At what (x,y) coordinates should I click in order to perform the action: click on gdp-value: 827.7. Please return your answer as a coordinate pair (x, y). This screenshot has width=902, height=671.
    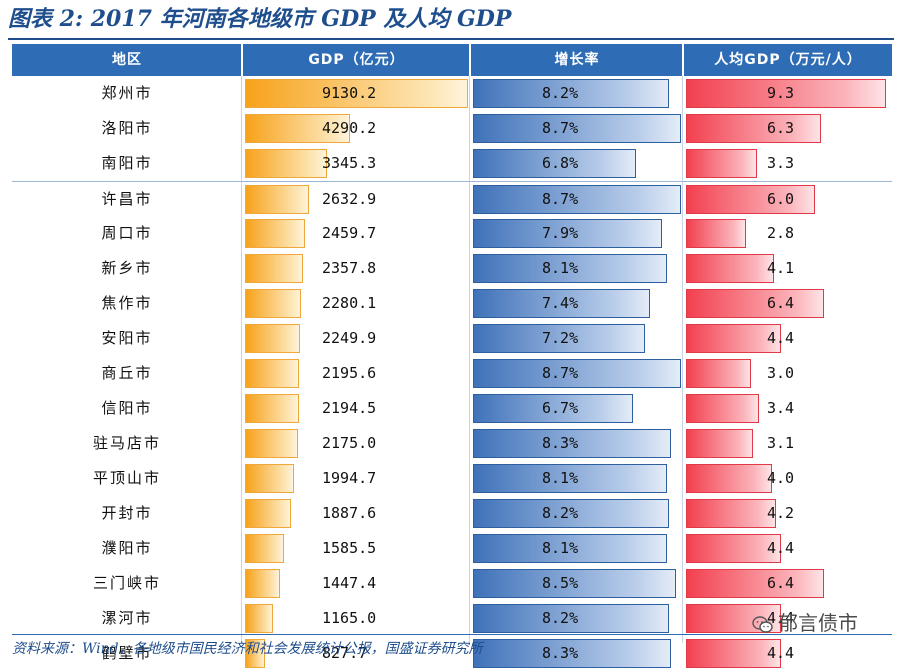
    Looking at the image, I should click on (345, 653).